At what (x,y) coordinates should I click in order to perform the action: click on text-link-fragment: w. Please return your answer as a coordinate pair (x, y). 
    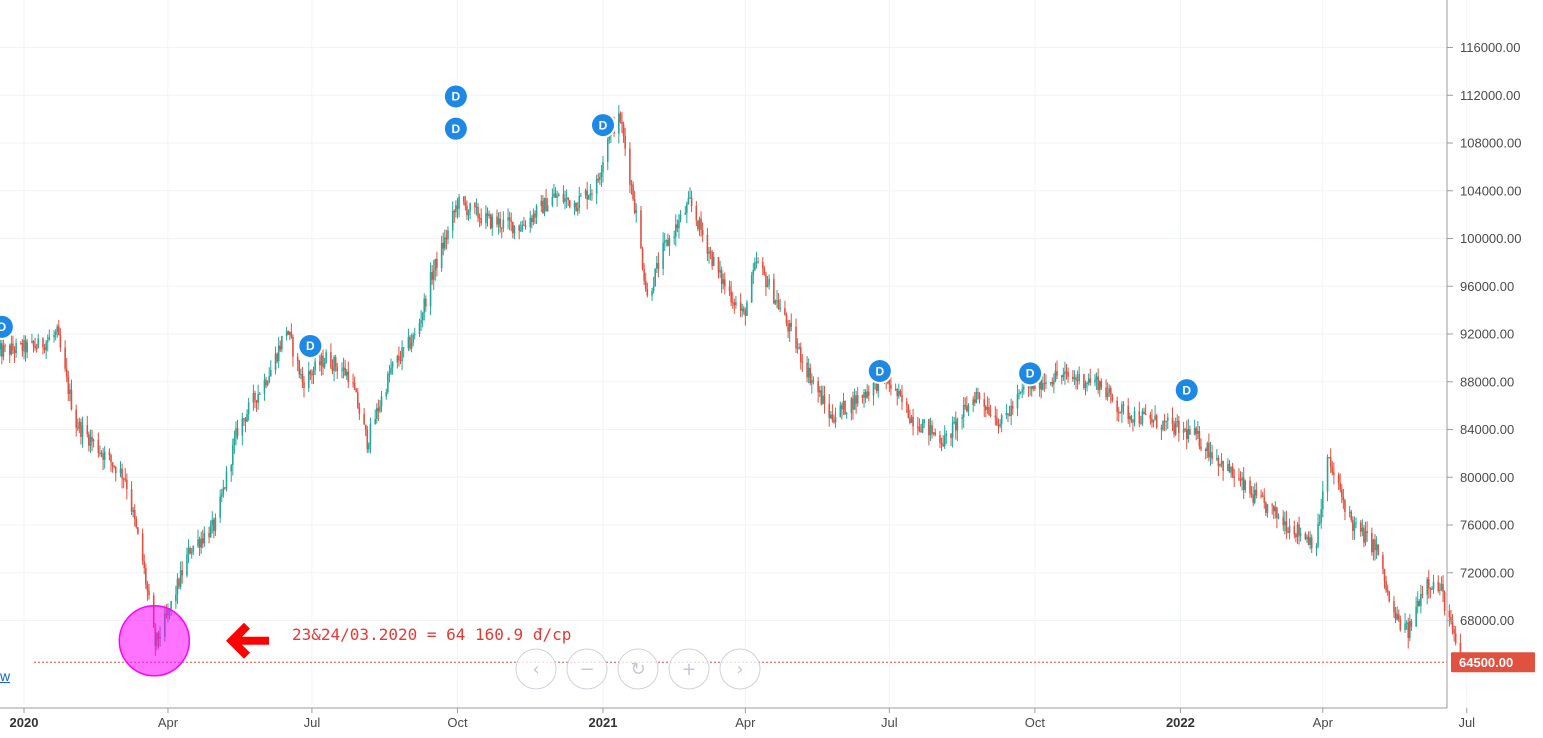
    Looking at the image, I should click on (5, 676).